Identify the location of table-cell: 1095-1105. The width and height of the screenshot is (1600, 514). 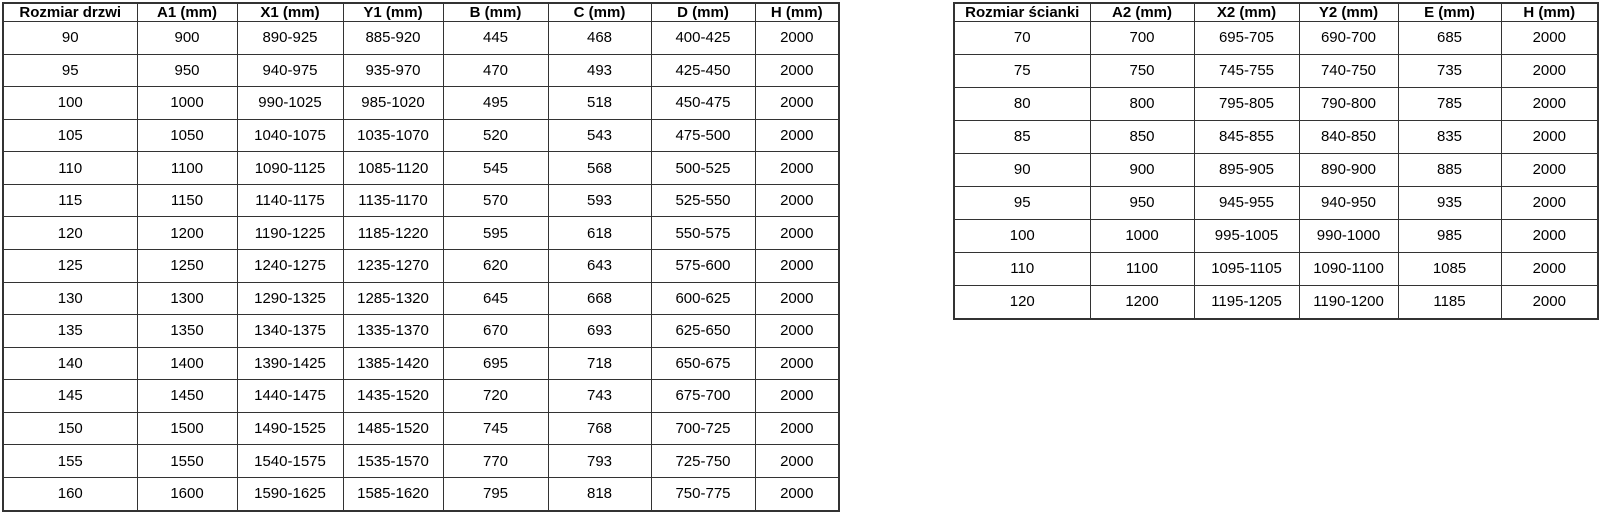
(1246, 268).